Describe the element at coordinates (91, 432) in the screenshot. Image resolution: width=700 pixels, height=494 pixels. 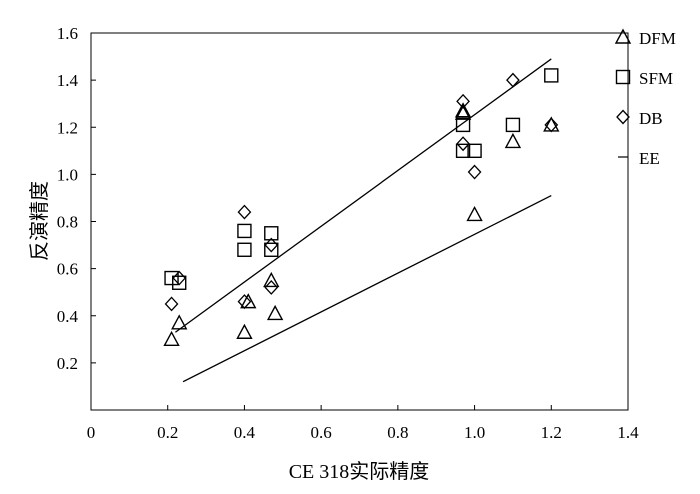
I see `x-tick-label: 0` at that location.